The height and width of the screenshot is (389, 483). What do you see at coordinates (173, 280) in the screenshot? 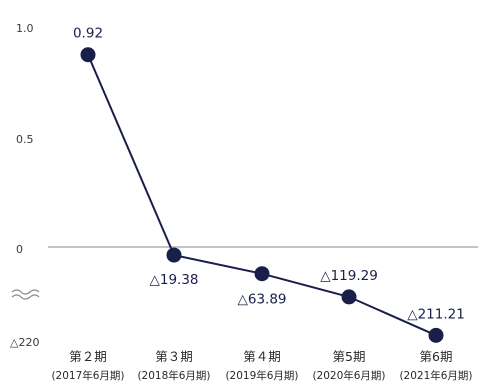
I see `data-label: △19.38` at bounding box center [173, 280].